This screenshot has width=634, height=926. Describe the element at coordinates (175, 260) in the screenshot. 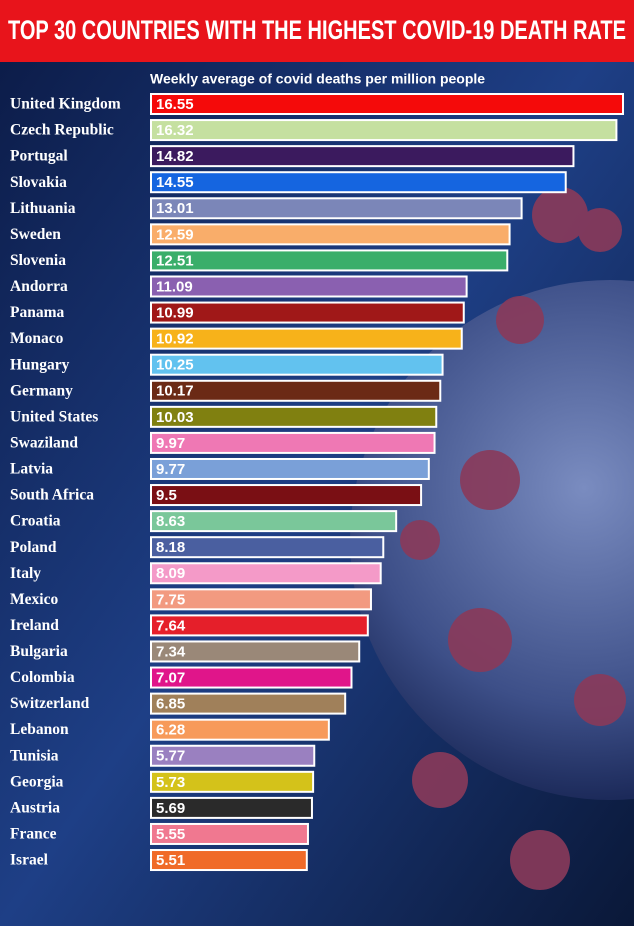

I see `value-label: 12.51` at that location.